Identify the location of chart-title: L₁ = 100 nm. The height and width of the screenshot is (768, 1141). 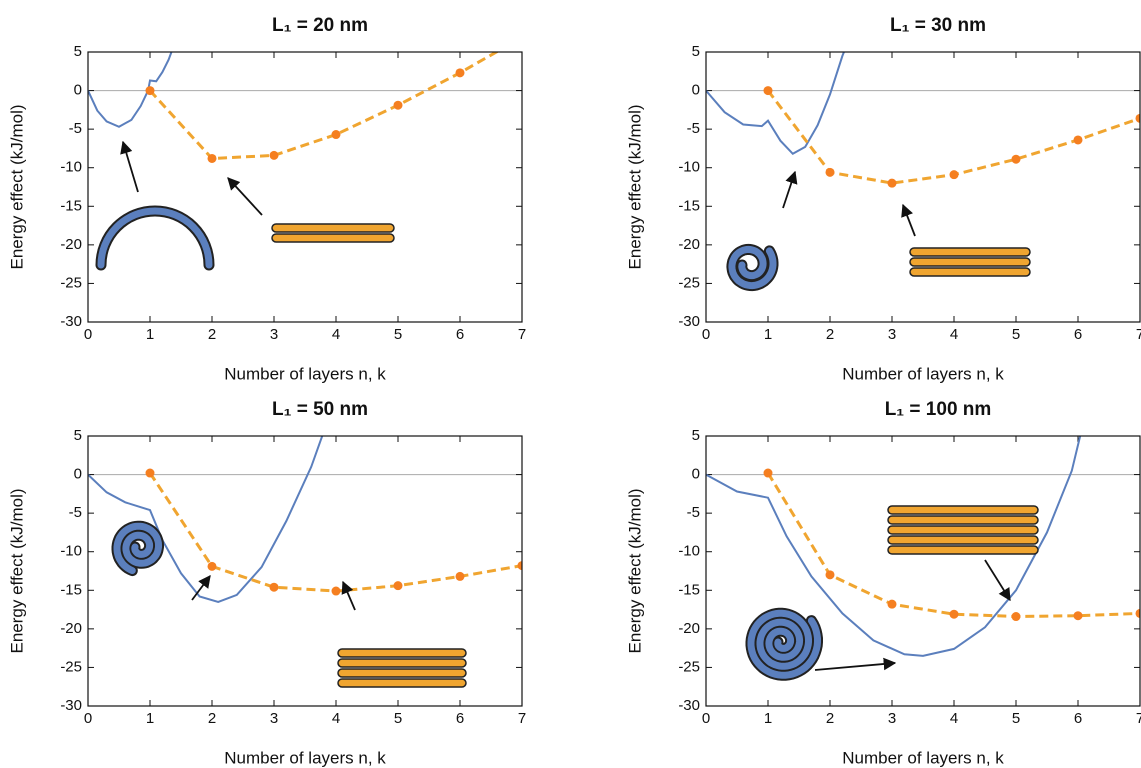
(938, 409).